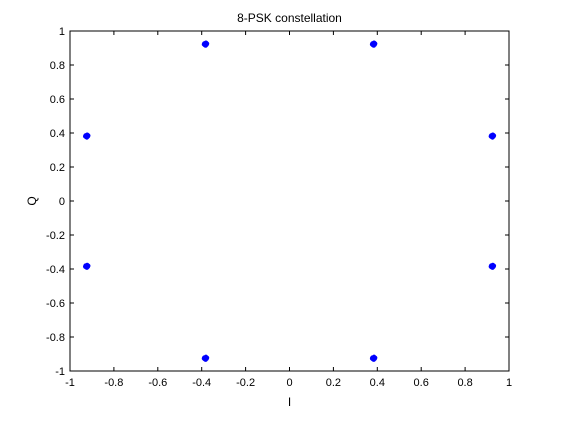  What do you see at coordinates (377, 383) in the screenshot?
I see `x-tick-label: 0.4` at bounding box center [377, 383].